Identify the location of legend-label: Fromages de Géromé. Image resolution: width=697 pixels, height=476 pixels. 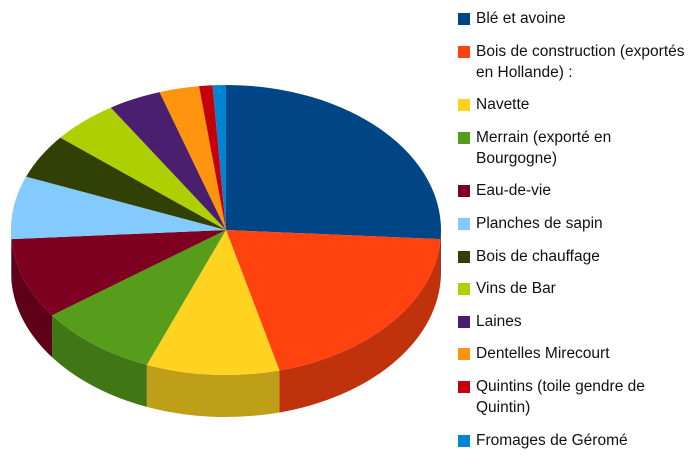
(552, 440).